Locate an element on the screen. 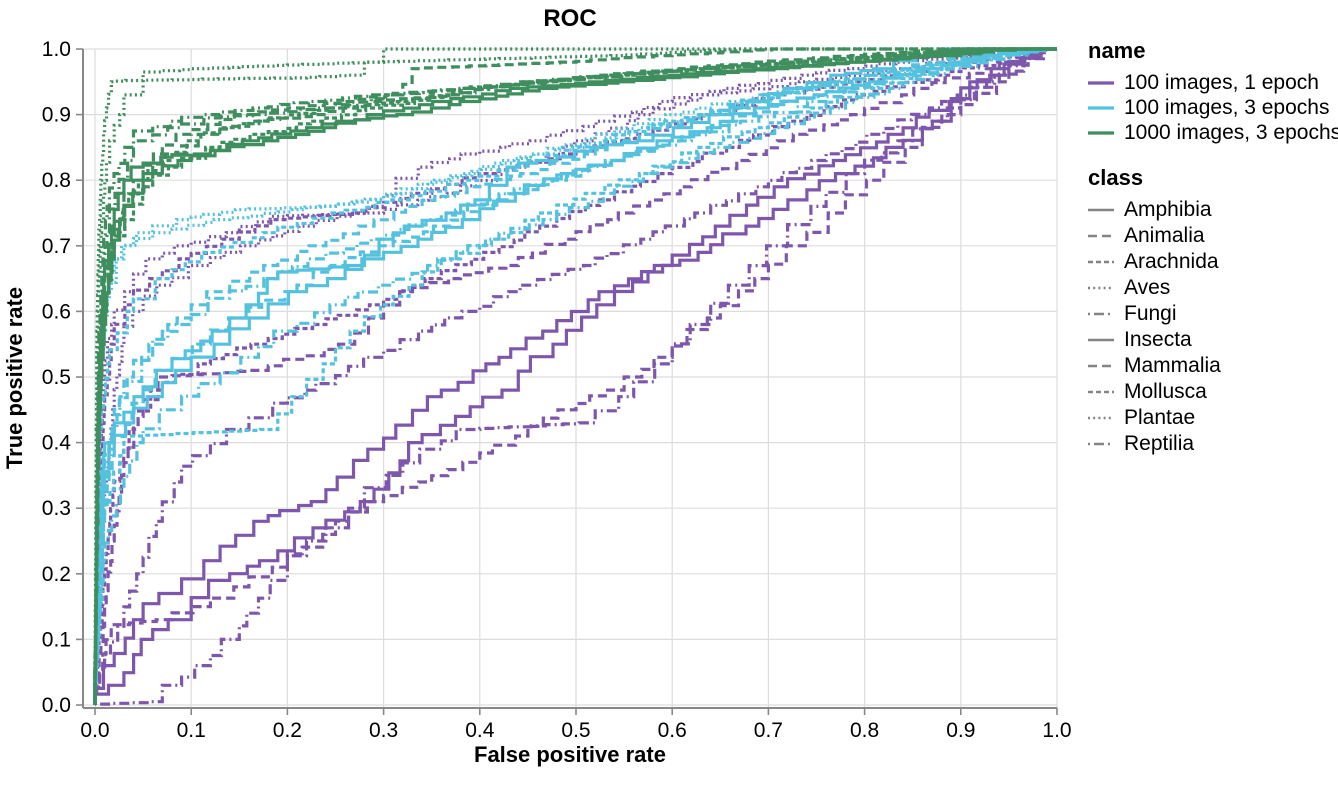 This screenshot has width=1338, height=788. y-tick-label: 0.1 is located at coordinates (56, 639).